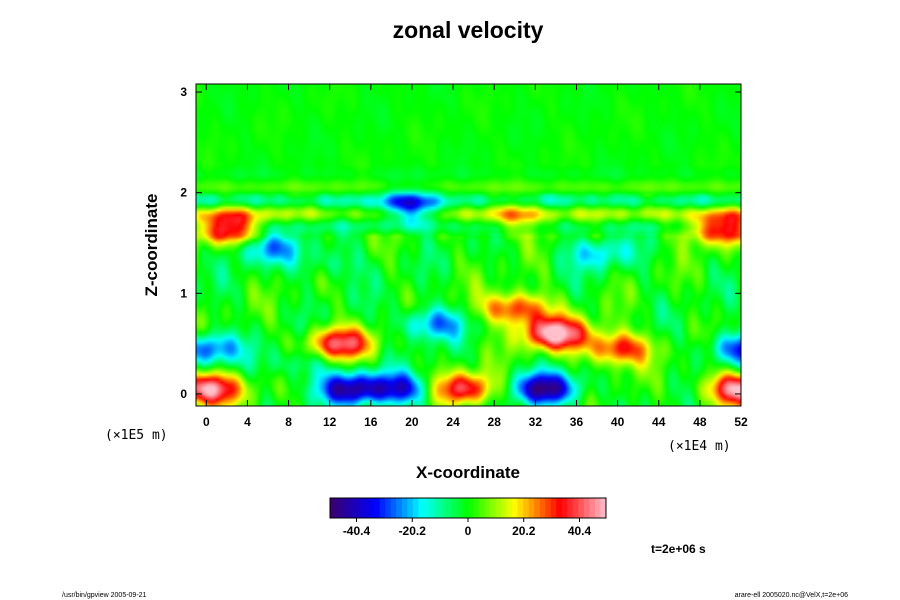 The height and width of the screenshot is (600, 900). What do you see at coordinates (330, 422) in the screenshot?
I see `x-tick-label: 12` at bounding box center [330, 422].